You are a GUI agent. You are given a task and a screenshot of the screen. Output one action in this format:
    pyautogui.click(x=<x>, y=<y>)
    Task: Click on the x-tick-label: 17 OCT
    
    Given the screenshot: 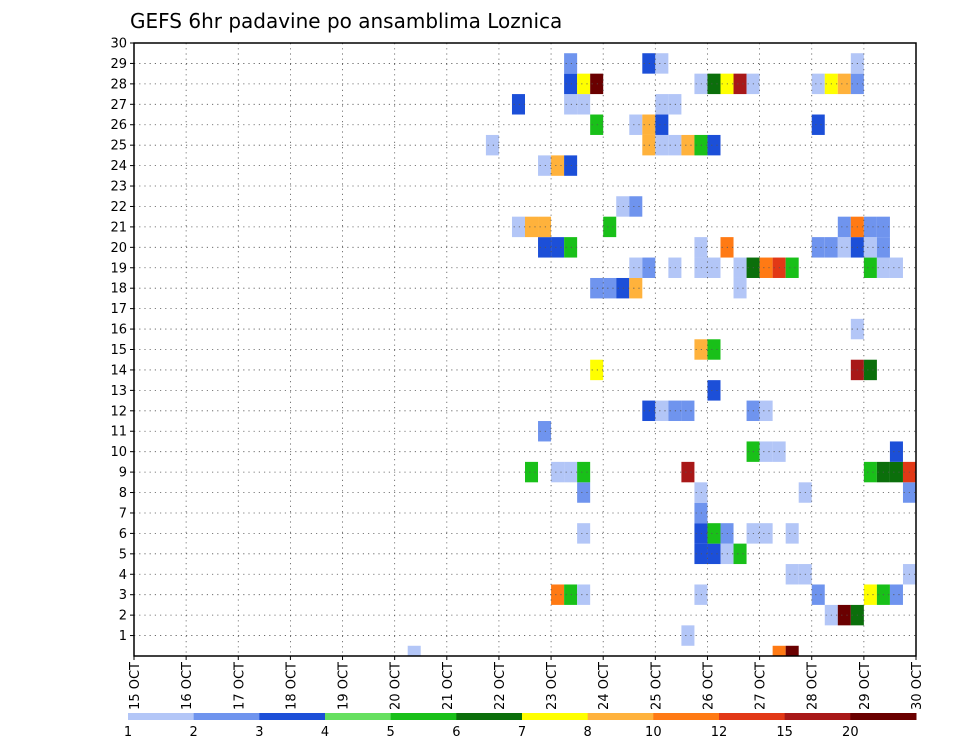 What is the action you would take?
    pyautogui.click(x=239, y=686)
    